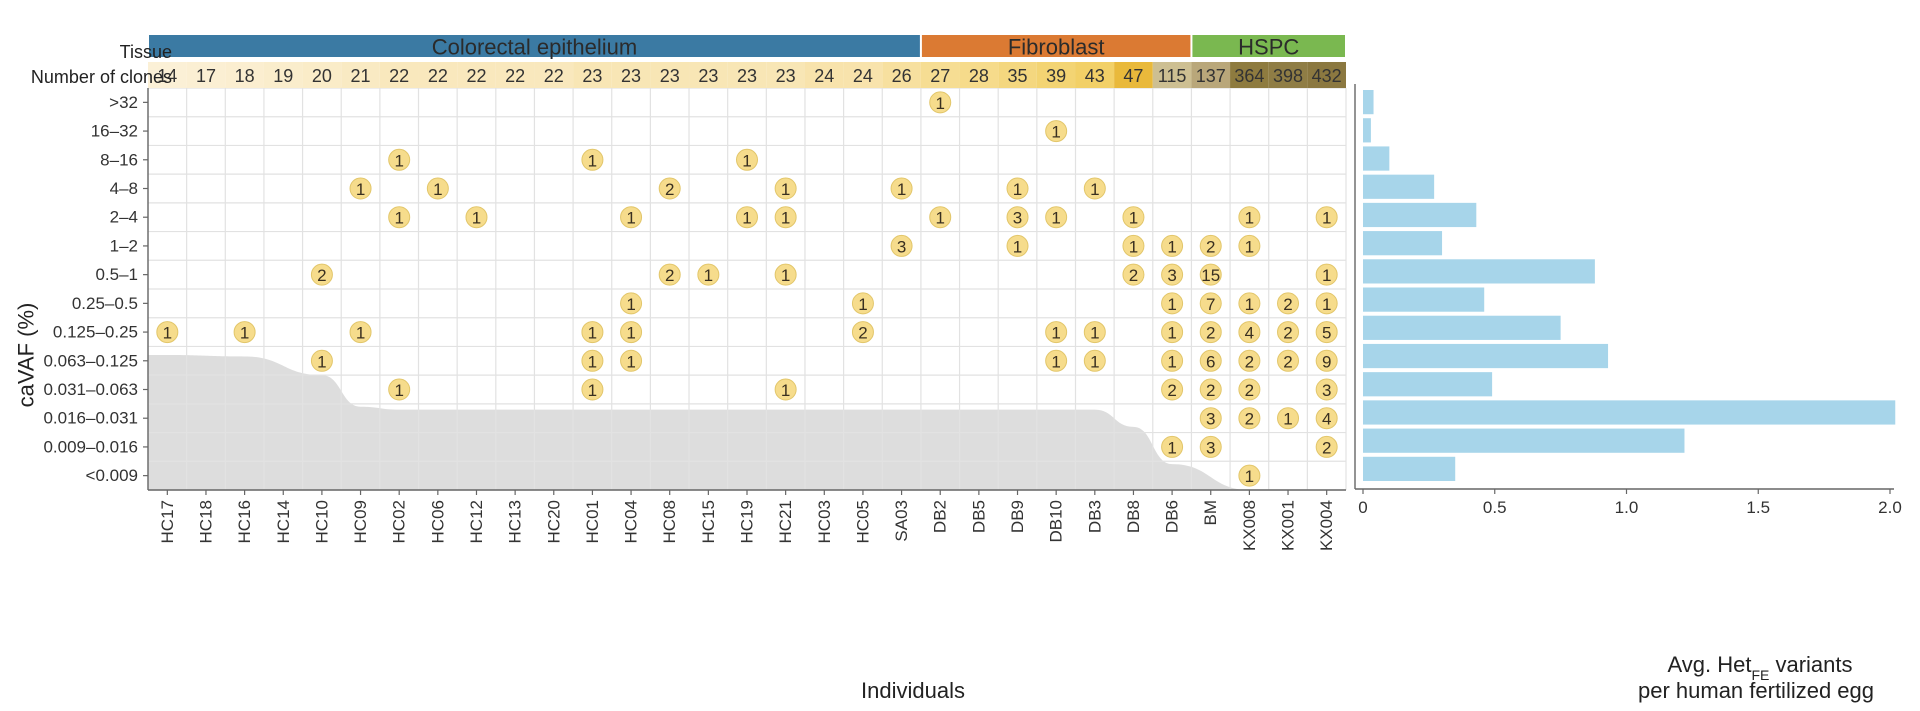  I want to click on clones-row-label: Number of clones, so click(101, 77).